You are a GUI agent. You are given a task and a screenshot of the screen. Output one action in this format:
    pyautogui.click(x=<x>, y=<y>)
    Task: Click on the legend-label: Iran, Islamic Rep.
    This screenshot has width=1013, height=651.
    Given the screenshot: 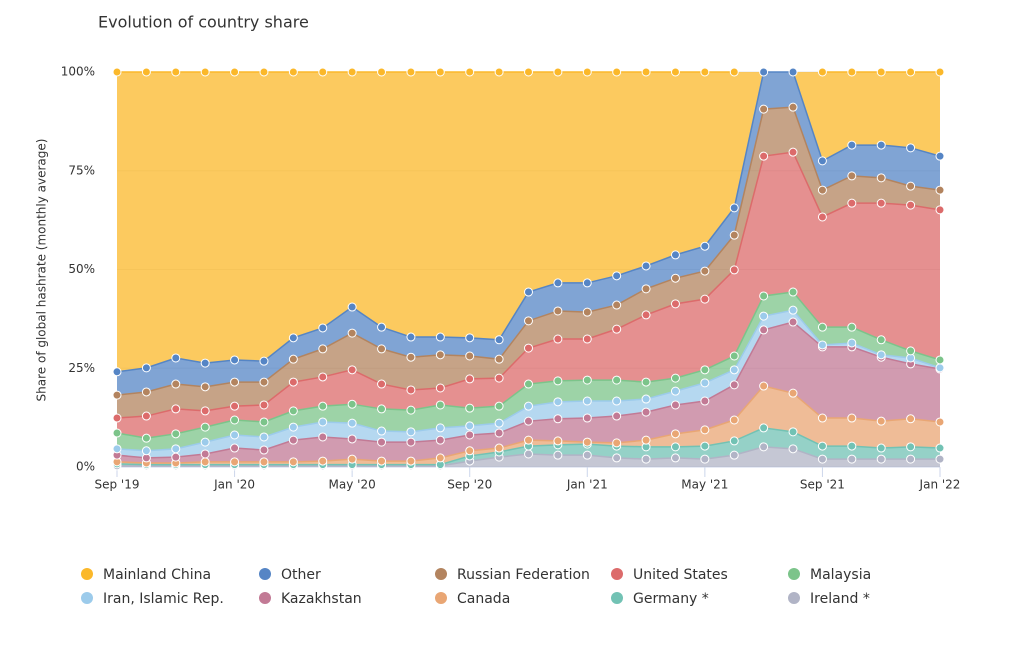 What is the action you would take?
    pyautogui.click(x=163, y=599)
    